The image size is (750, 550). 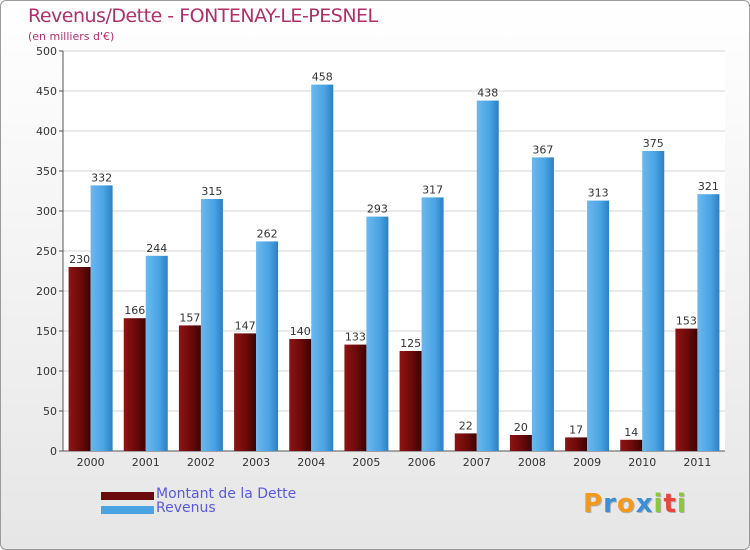 What do you see at coordinates (311, 462) in the screenshot?
I see `x-tick-label: 2004` at bounding box center [311, 462].